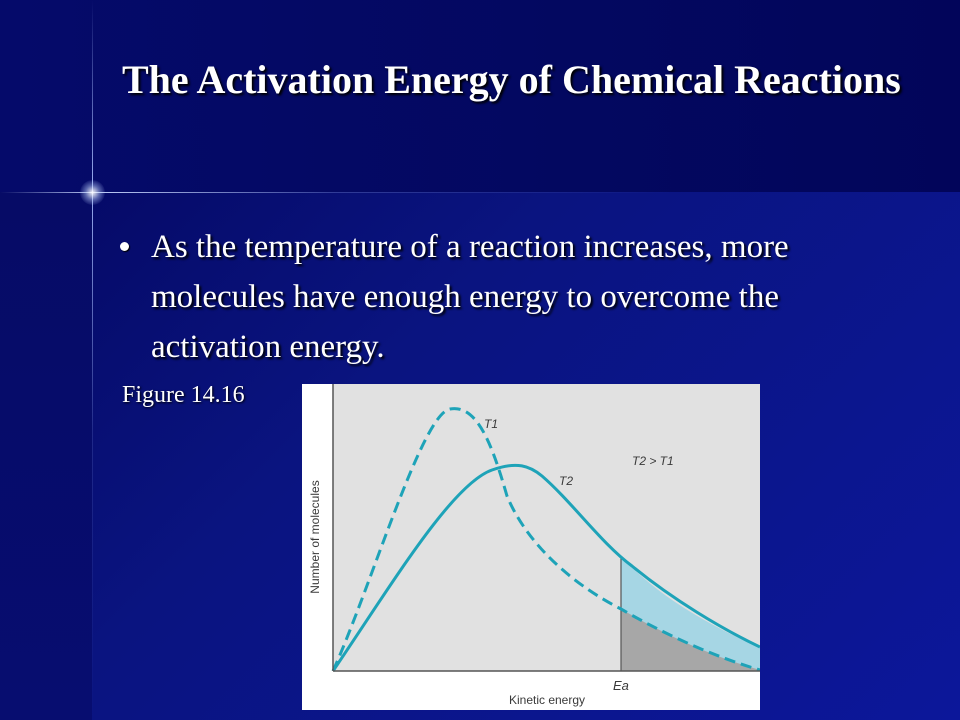  I want to click on curve-t2-label: T2, so click(566, 481).